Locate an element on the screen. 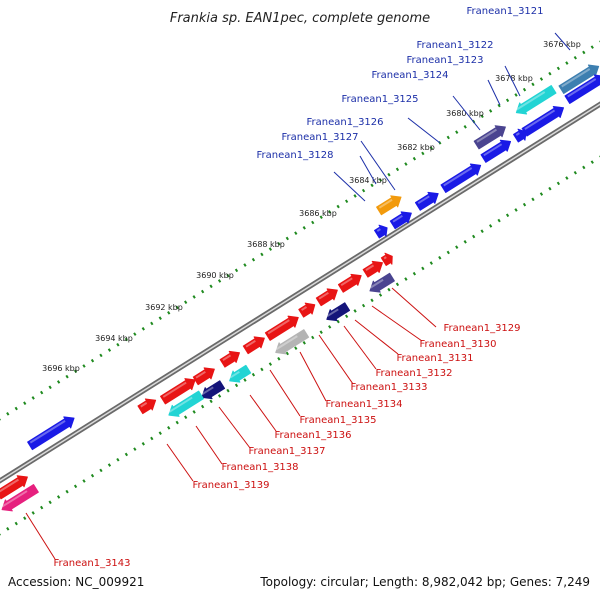  gene-label: Franean1_3126 is located at coordinates (344, 122).